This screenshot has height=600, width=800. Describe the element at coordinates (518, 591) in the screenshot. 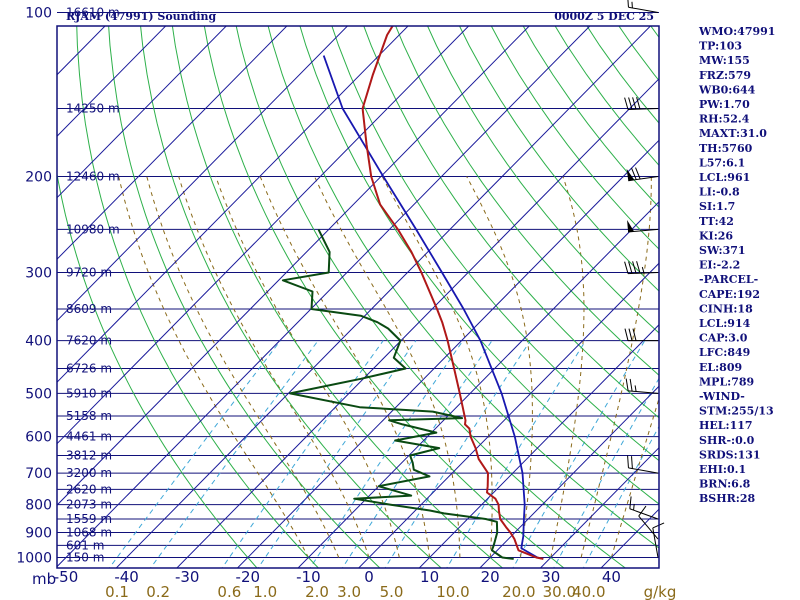

I see `mixing-ratio-tick-20.0: 20.0` at that location.